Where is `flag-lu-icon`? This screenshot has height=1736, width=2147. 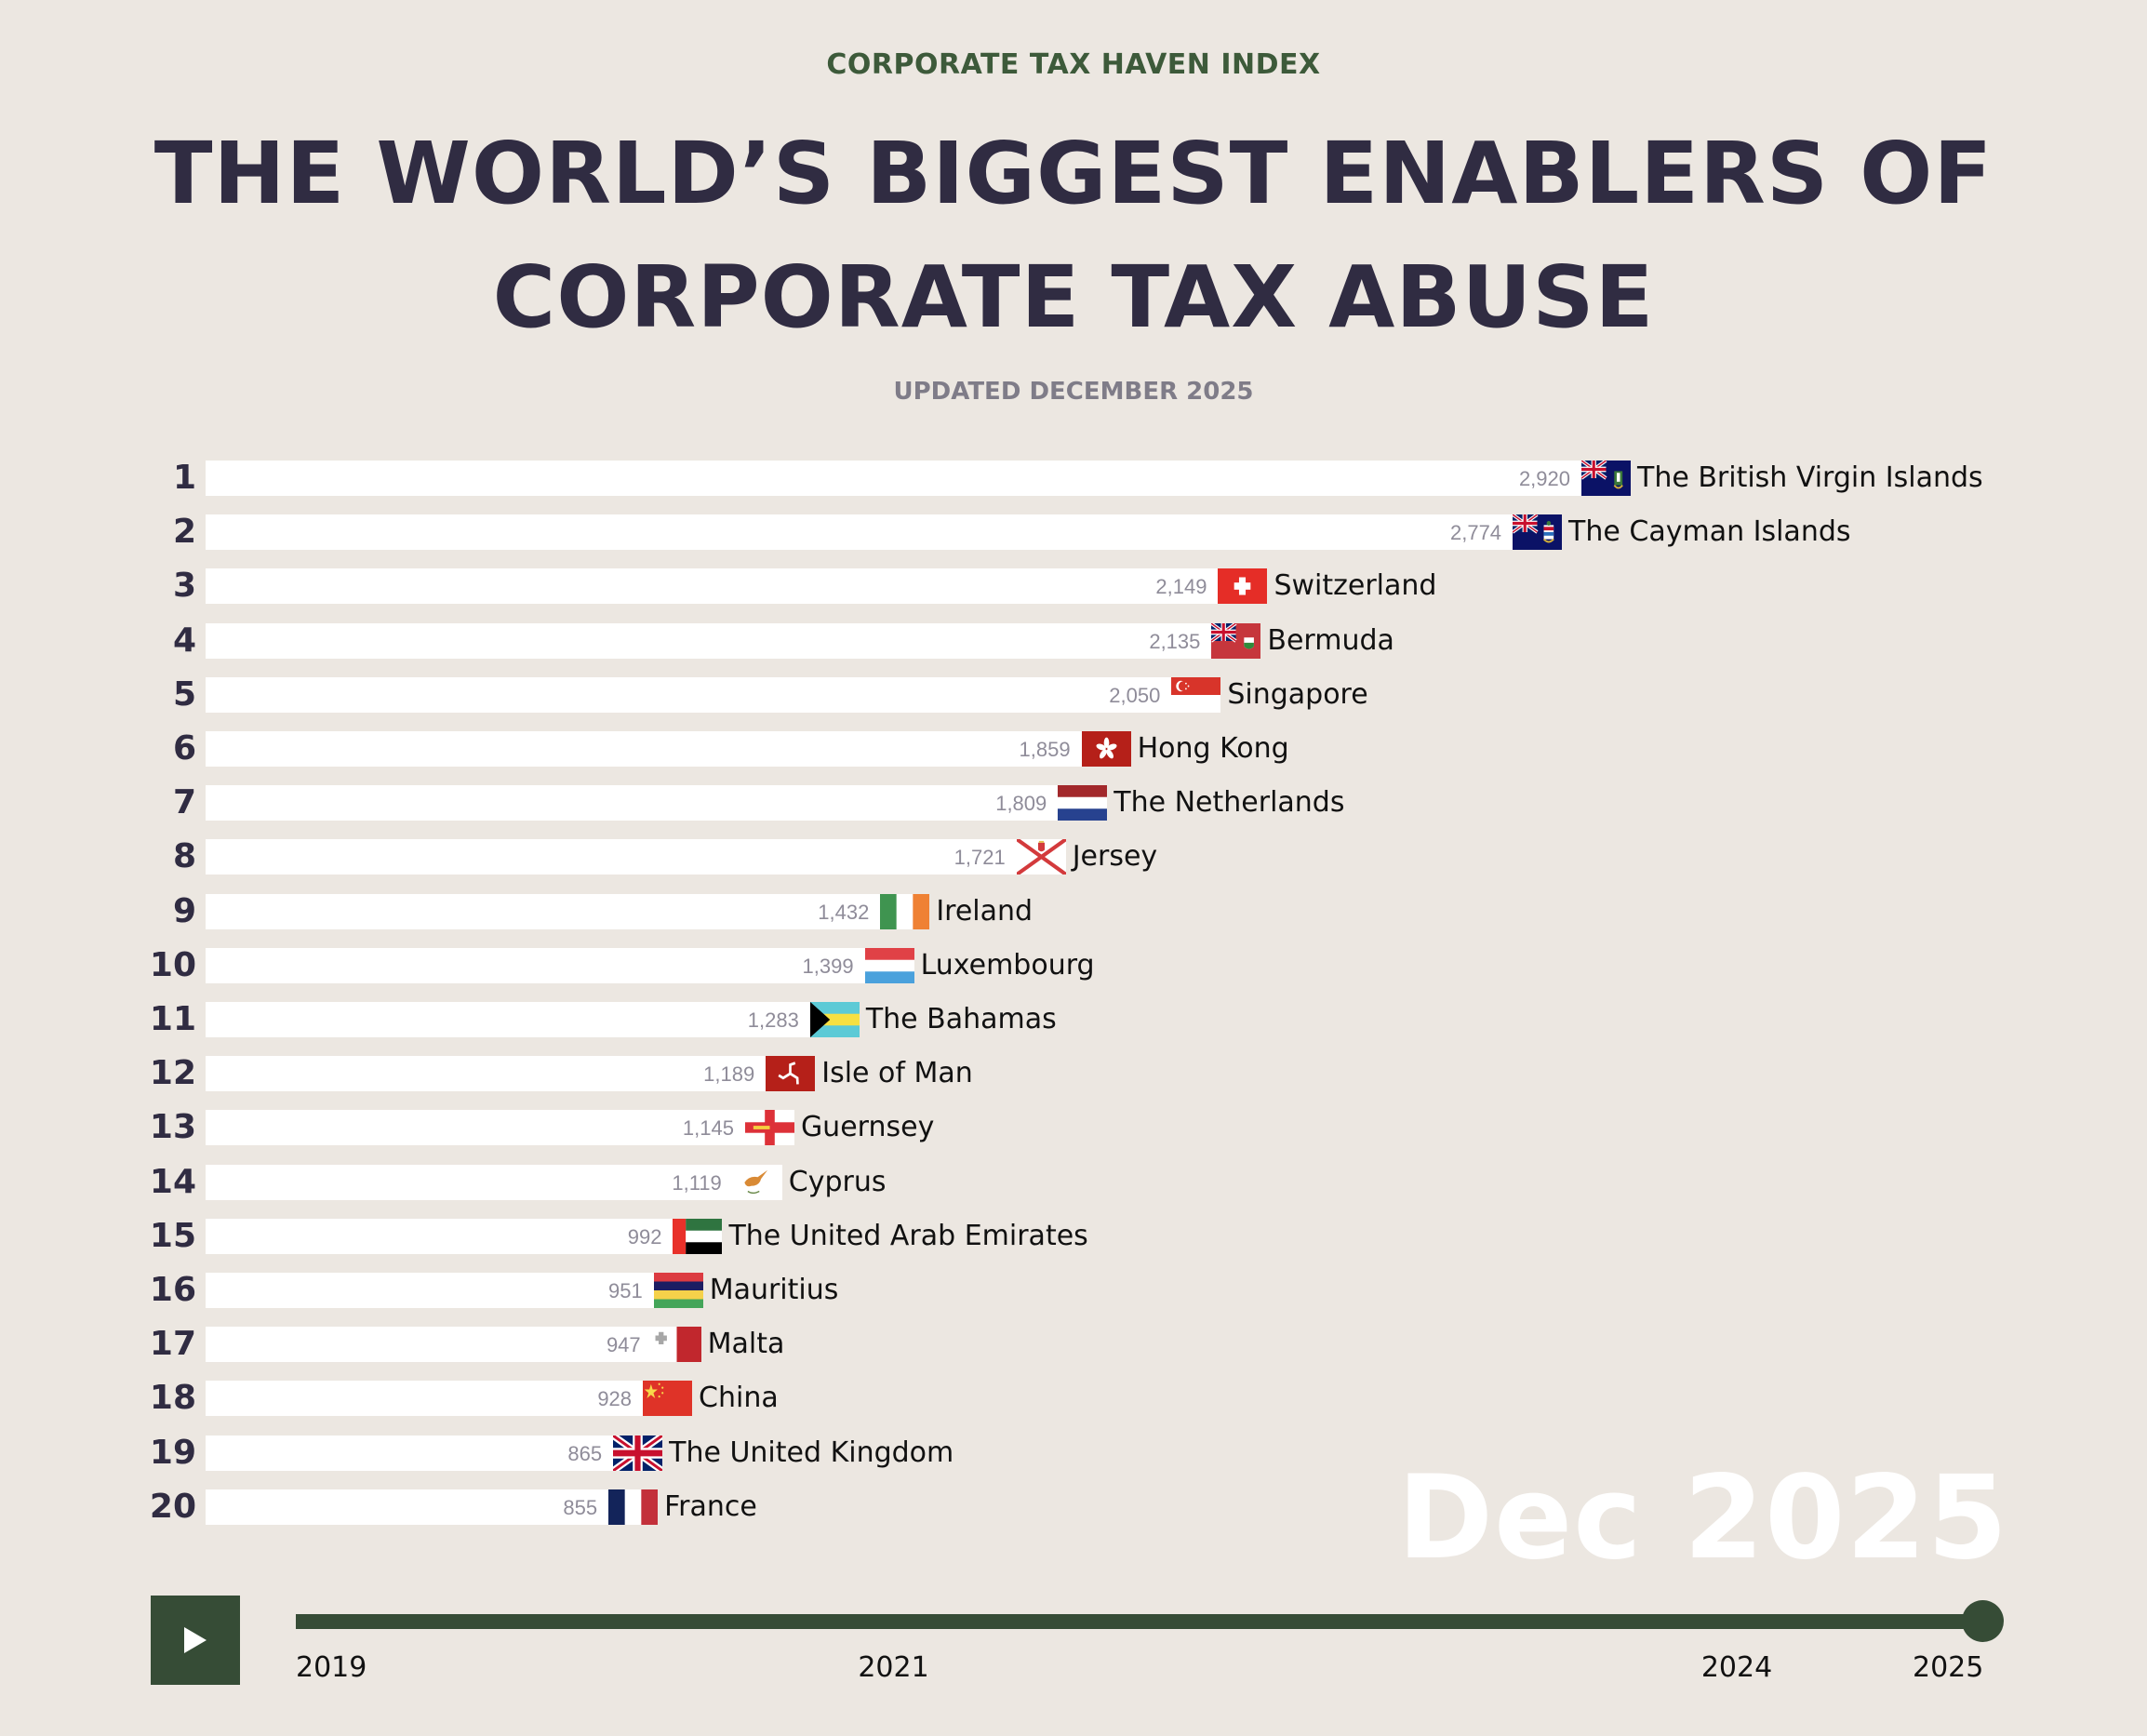
flag-lu-icon is located at coordinates (889, 965).